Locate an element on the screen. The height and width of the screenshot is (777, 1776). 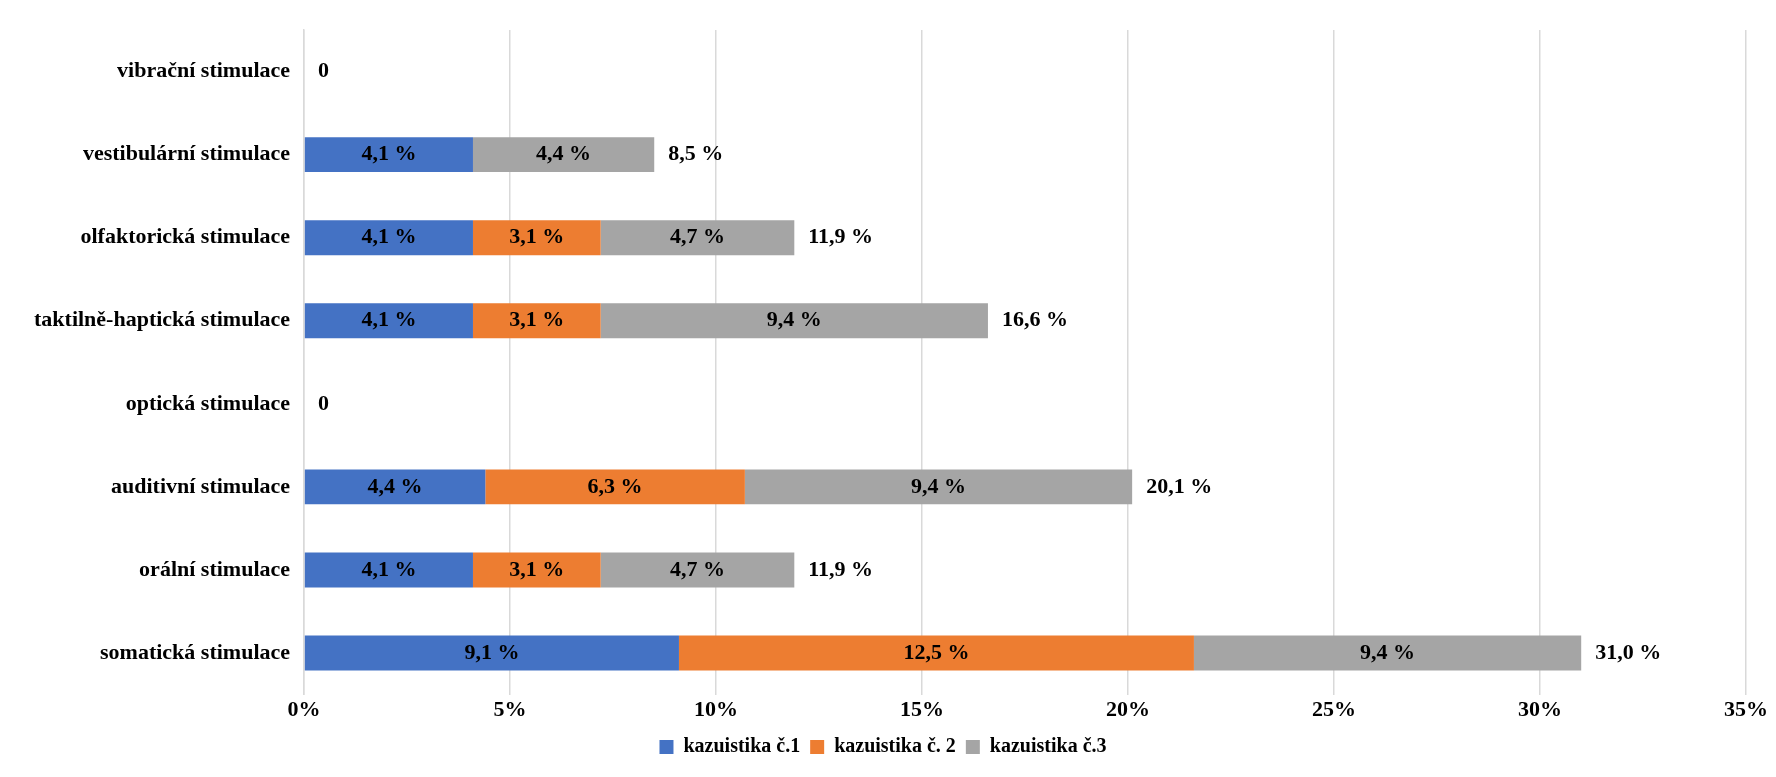
data-label: 9,1 % is located at coordinates (492, 651).